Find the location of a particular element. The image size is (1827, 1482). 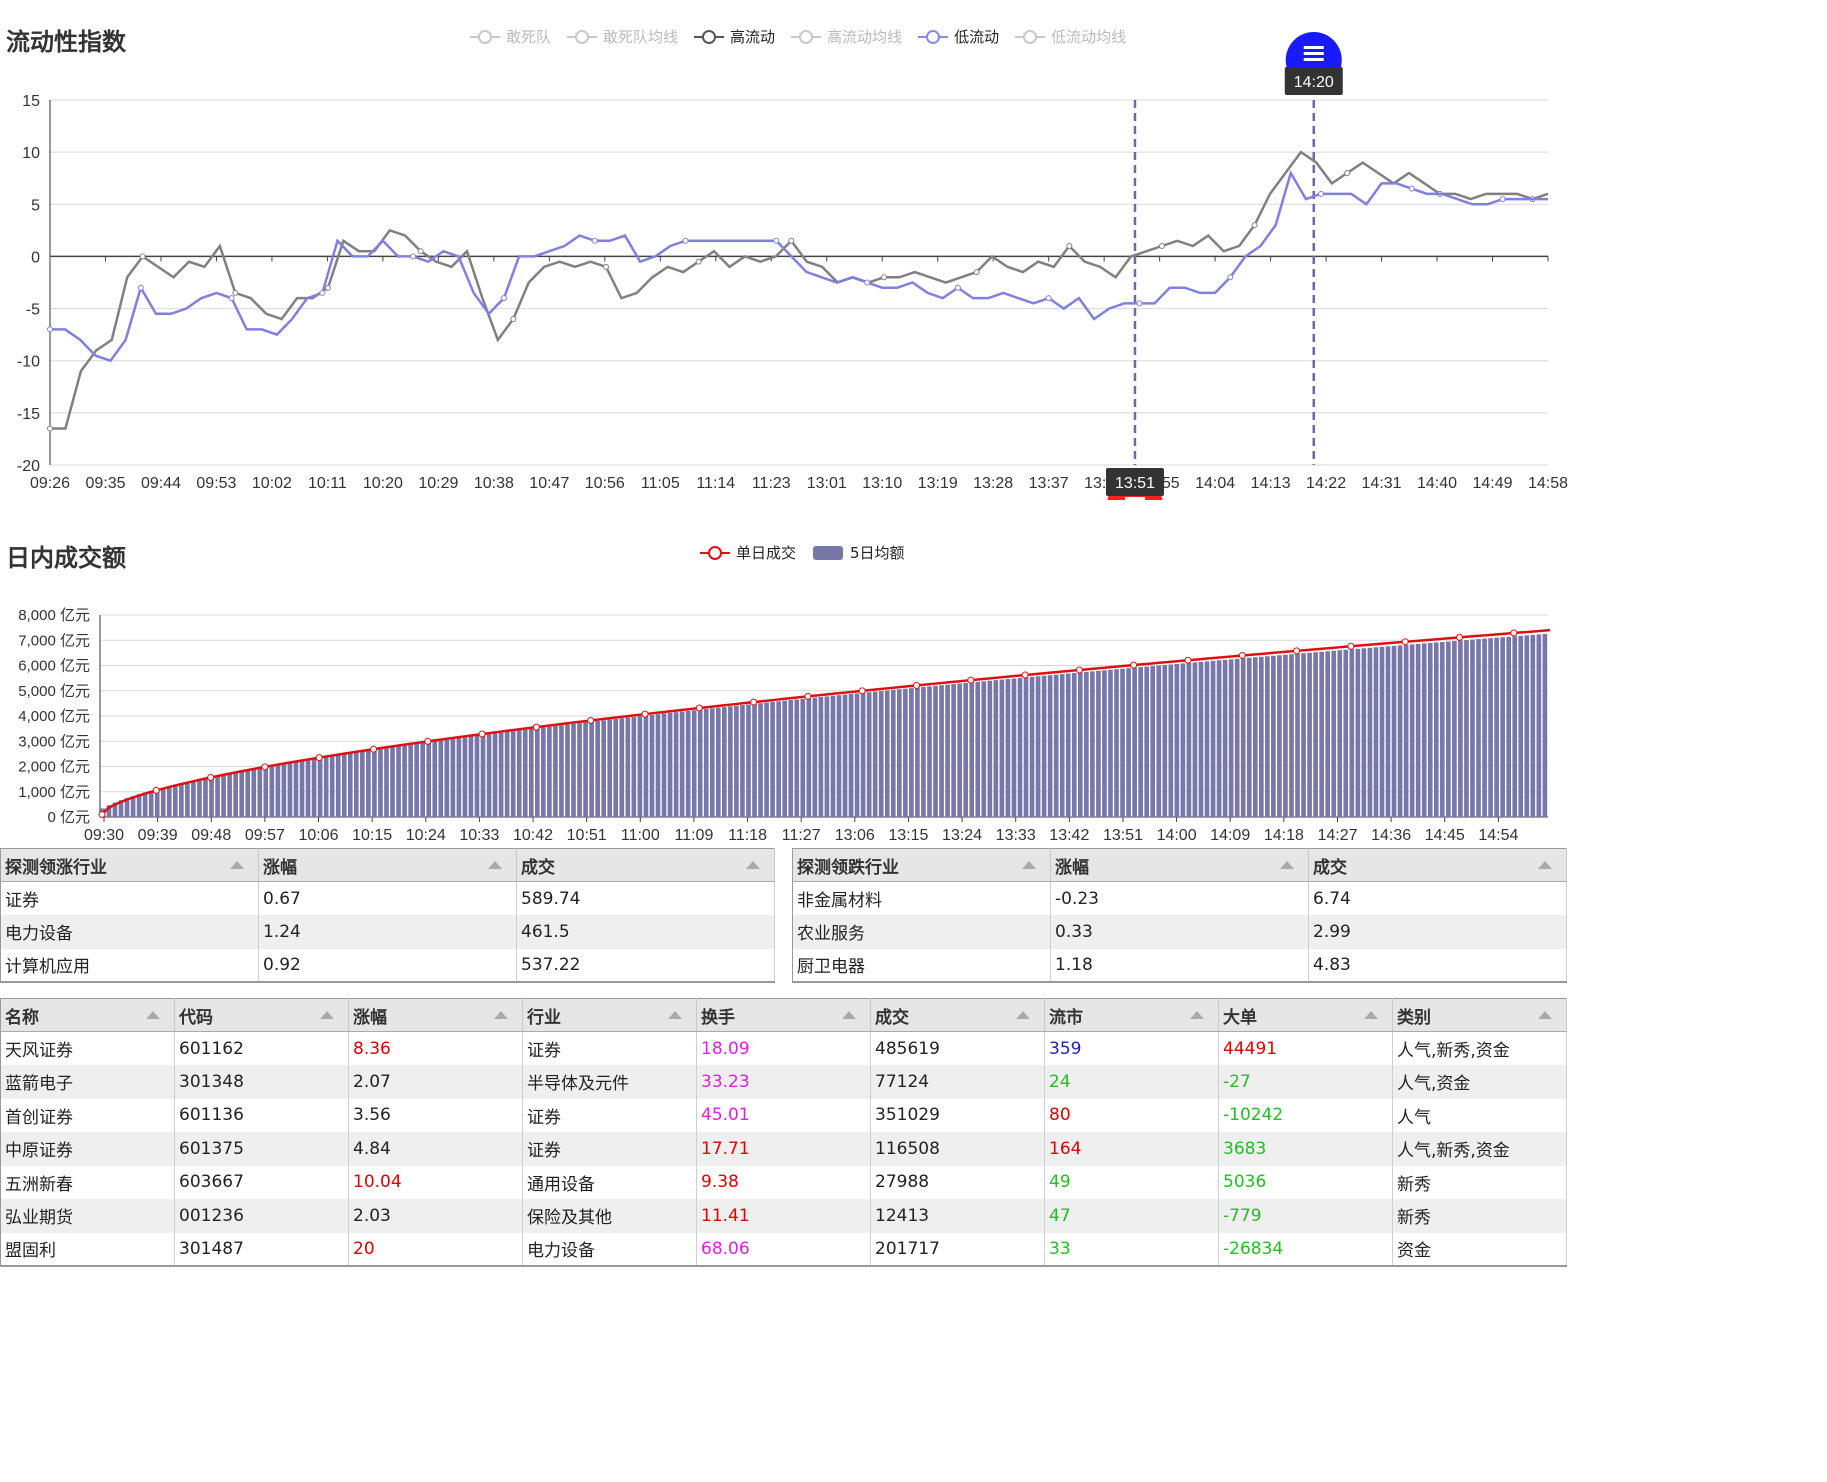

table-row: 农业服务 0.33 2.99 is located at coordinates (1179, 932).